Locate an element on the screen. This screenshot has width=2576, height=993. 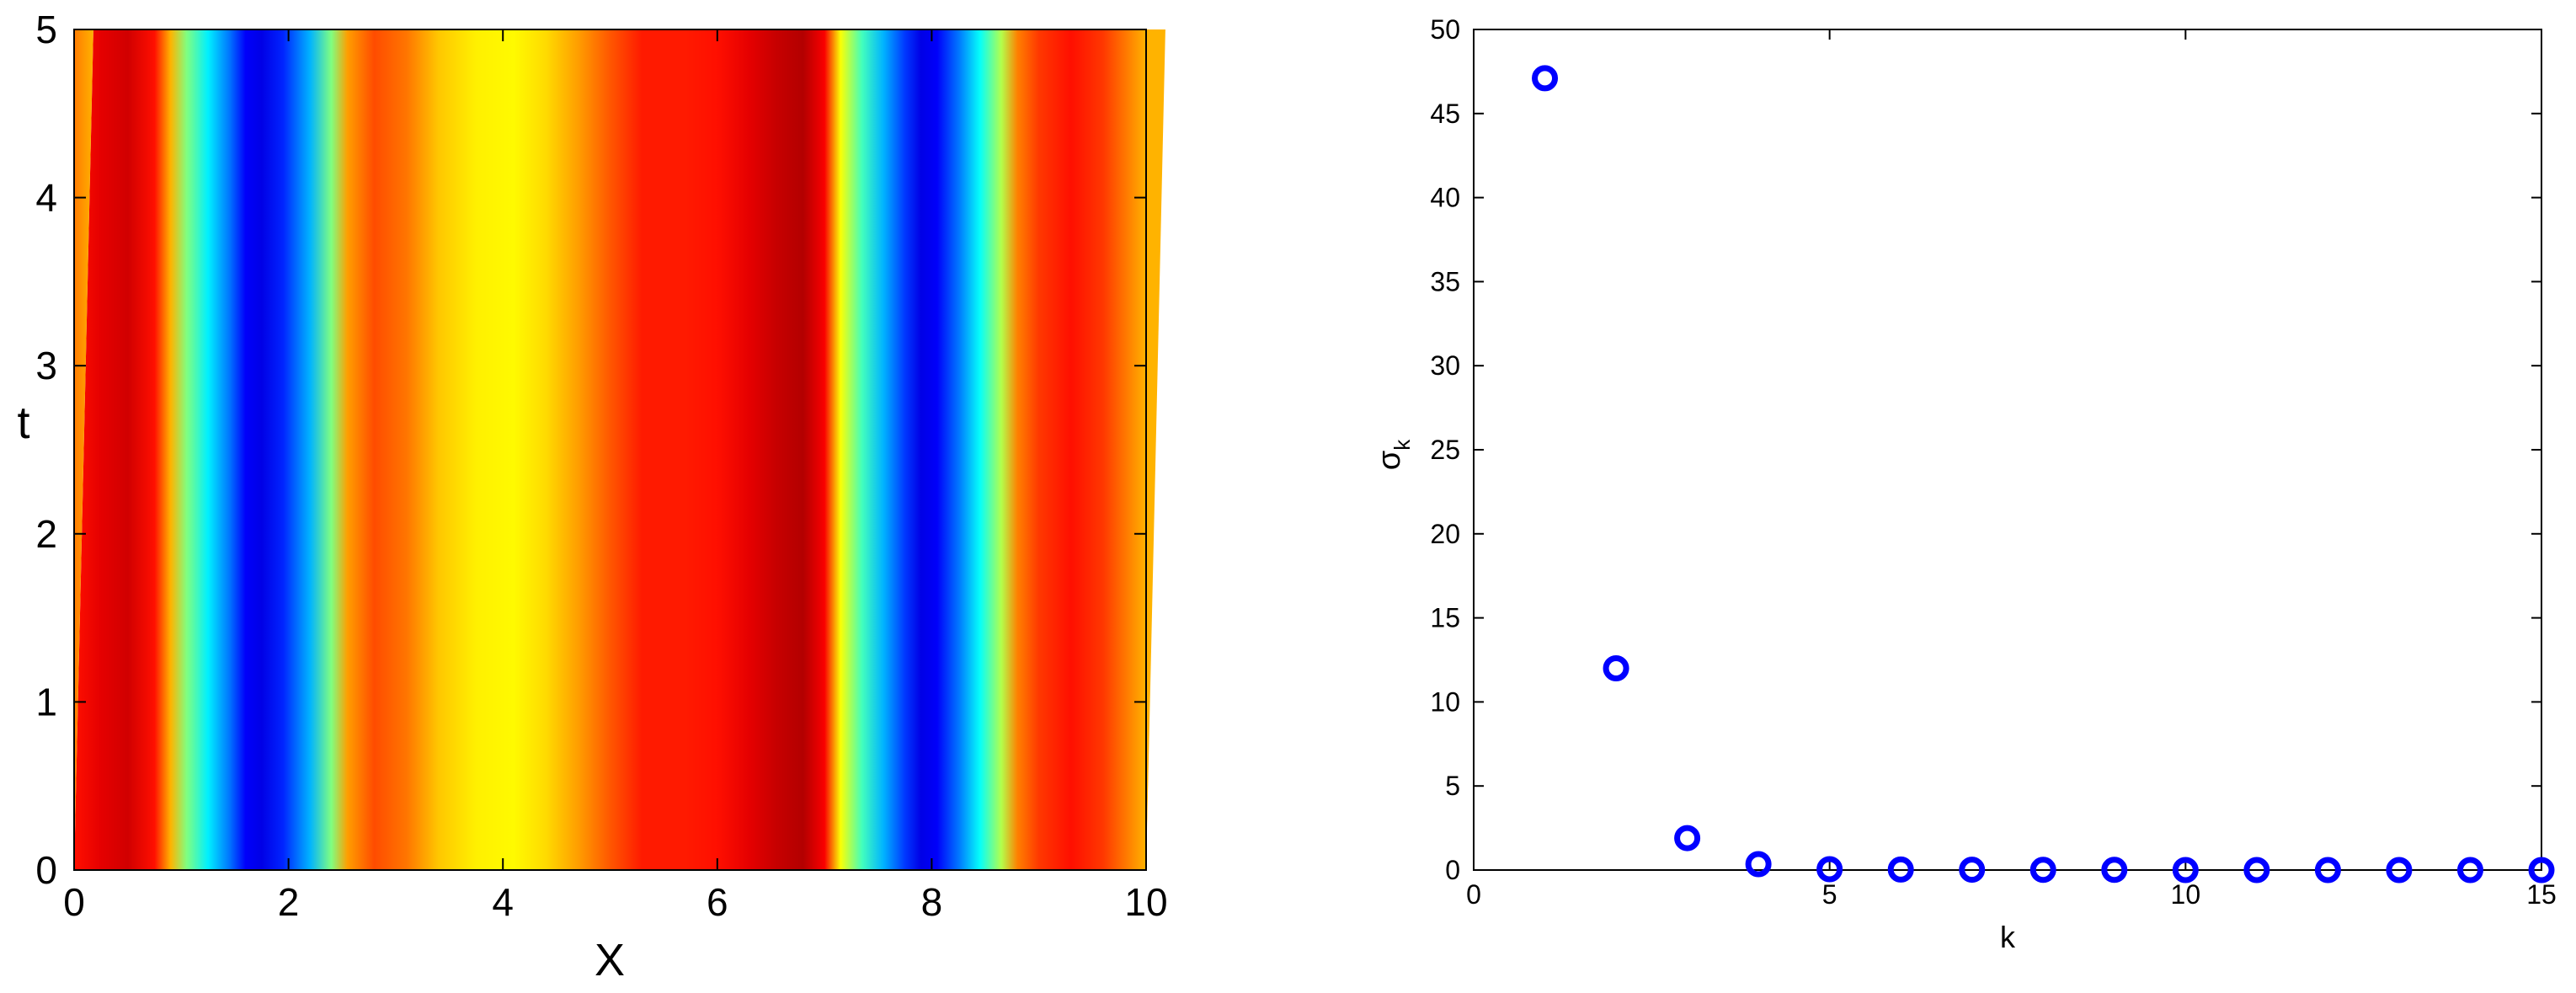
heatmap-y-tick-label: 2 is located at coordinates (46, 534).